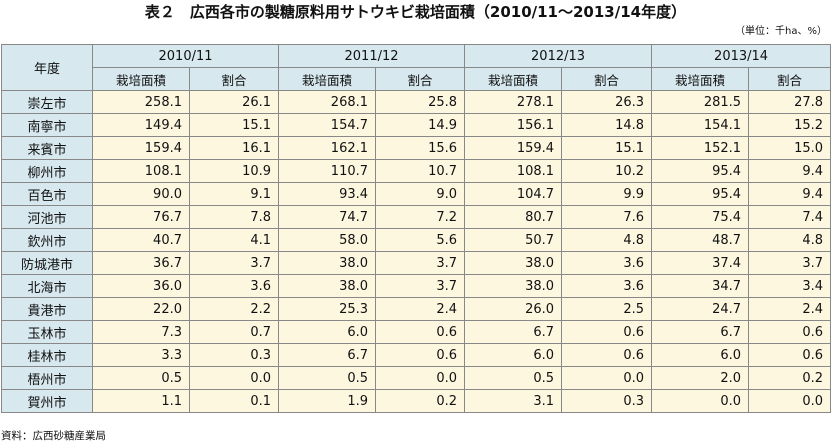  I want to click on share-cell: 9.0, so click(420, 194).